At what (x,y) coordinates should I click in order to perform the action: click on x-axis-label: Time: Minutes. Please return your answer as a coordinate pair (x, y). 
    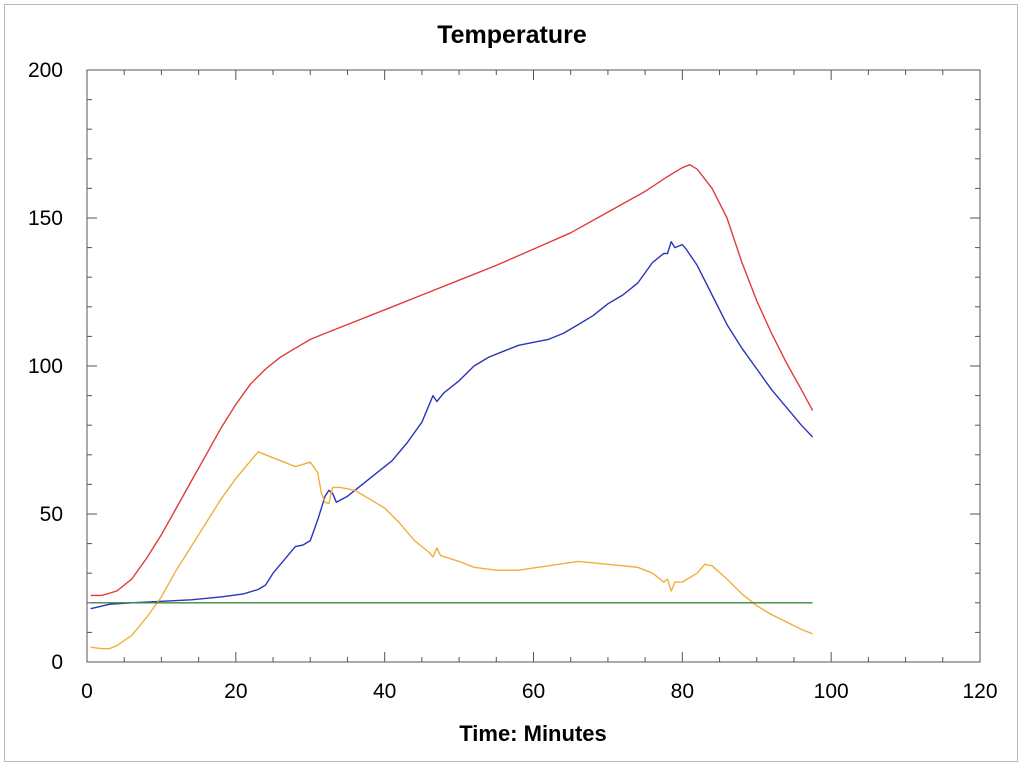
    Looking at the image, I should click on (533, 733).